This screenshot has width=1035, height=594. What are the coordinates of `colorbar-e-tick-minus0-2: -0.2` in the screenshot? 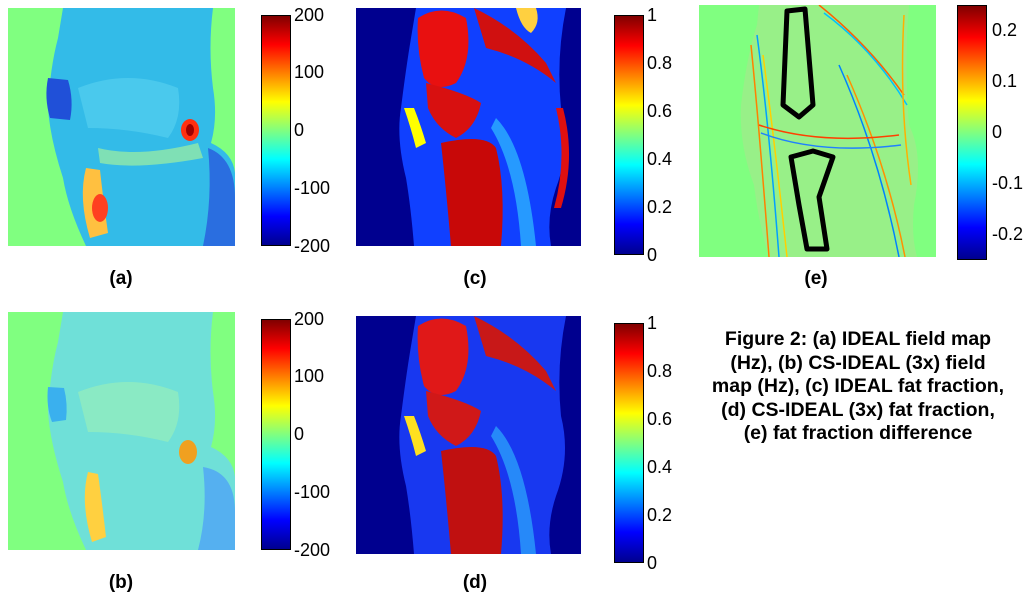 It's located at (1008, 234).